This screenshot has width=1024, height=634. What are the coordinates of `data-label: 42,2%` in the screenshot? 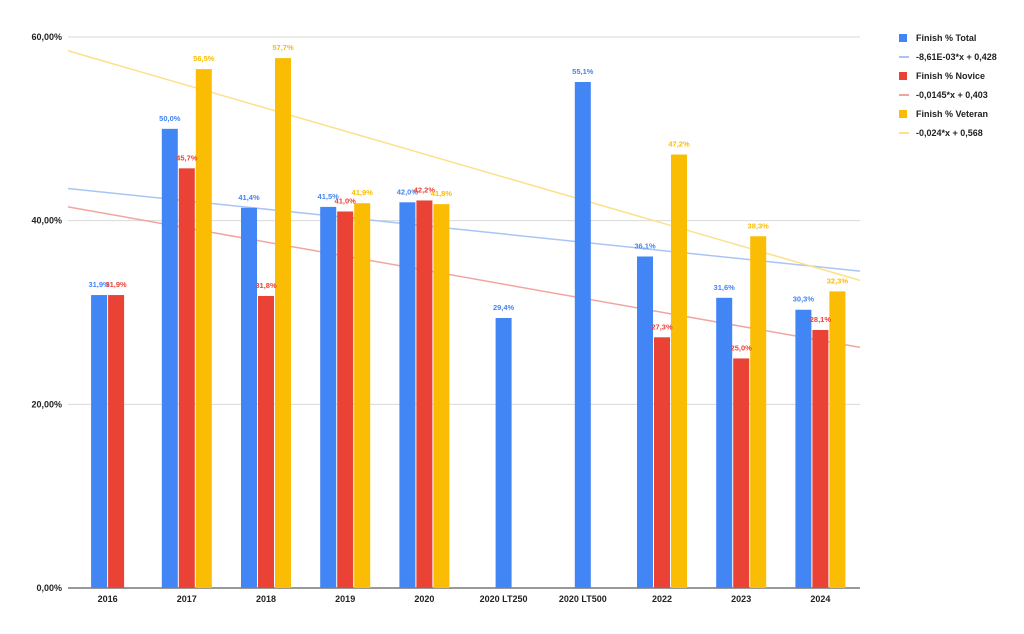 It's located at (425, 189).